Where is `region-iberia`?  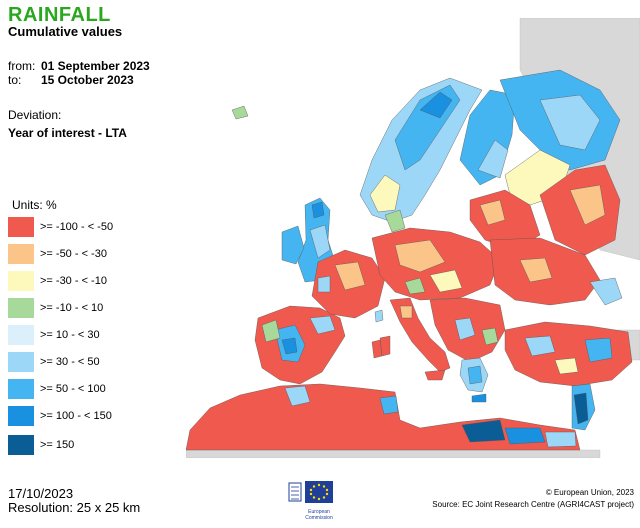 region-iberia is located at coordinates (300, 345).